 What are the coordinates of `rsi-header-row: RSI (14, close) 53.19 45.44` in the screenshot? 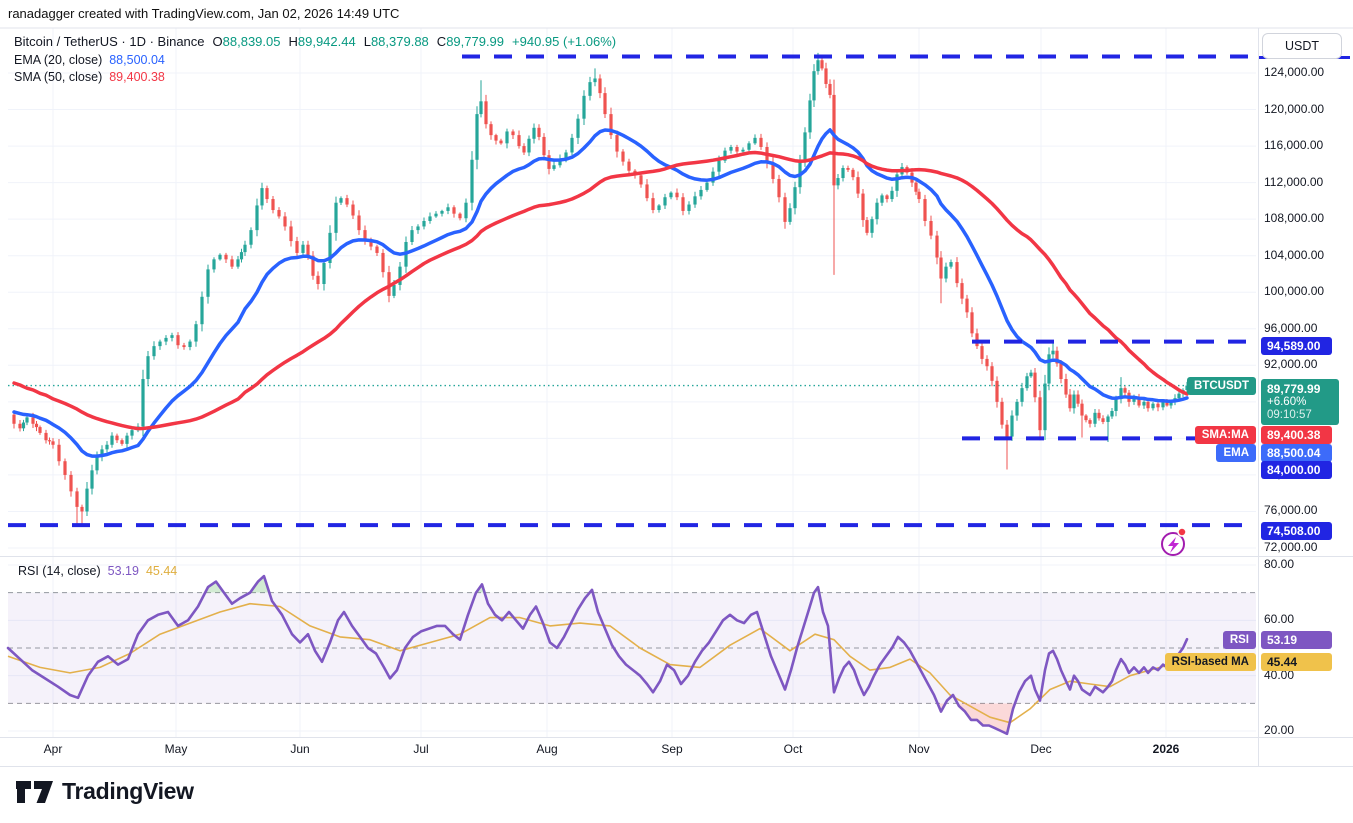 It's located at (97, 571).